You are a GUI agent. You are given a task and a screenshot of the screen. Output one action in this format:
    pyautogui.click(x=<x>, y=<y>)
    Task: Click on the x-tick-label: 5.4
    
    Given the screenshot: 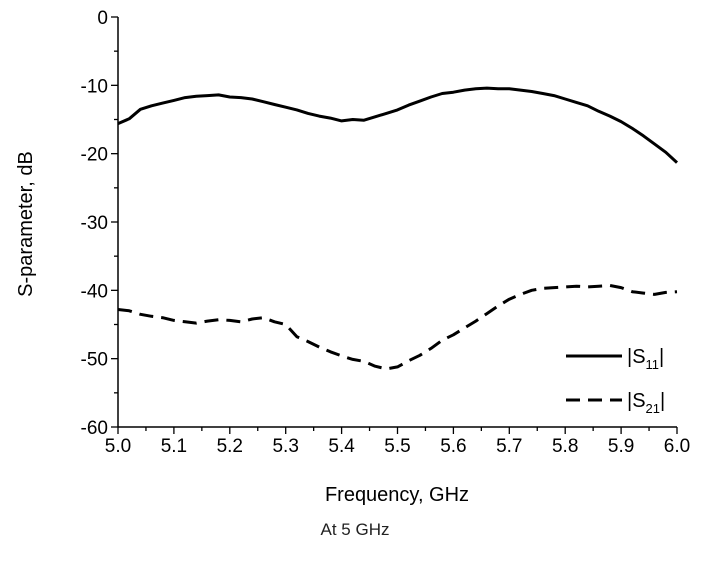 What is the action you would take?
    pyautogui.click(x=341, y=446)
    